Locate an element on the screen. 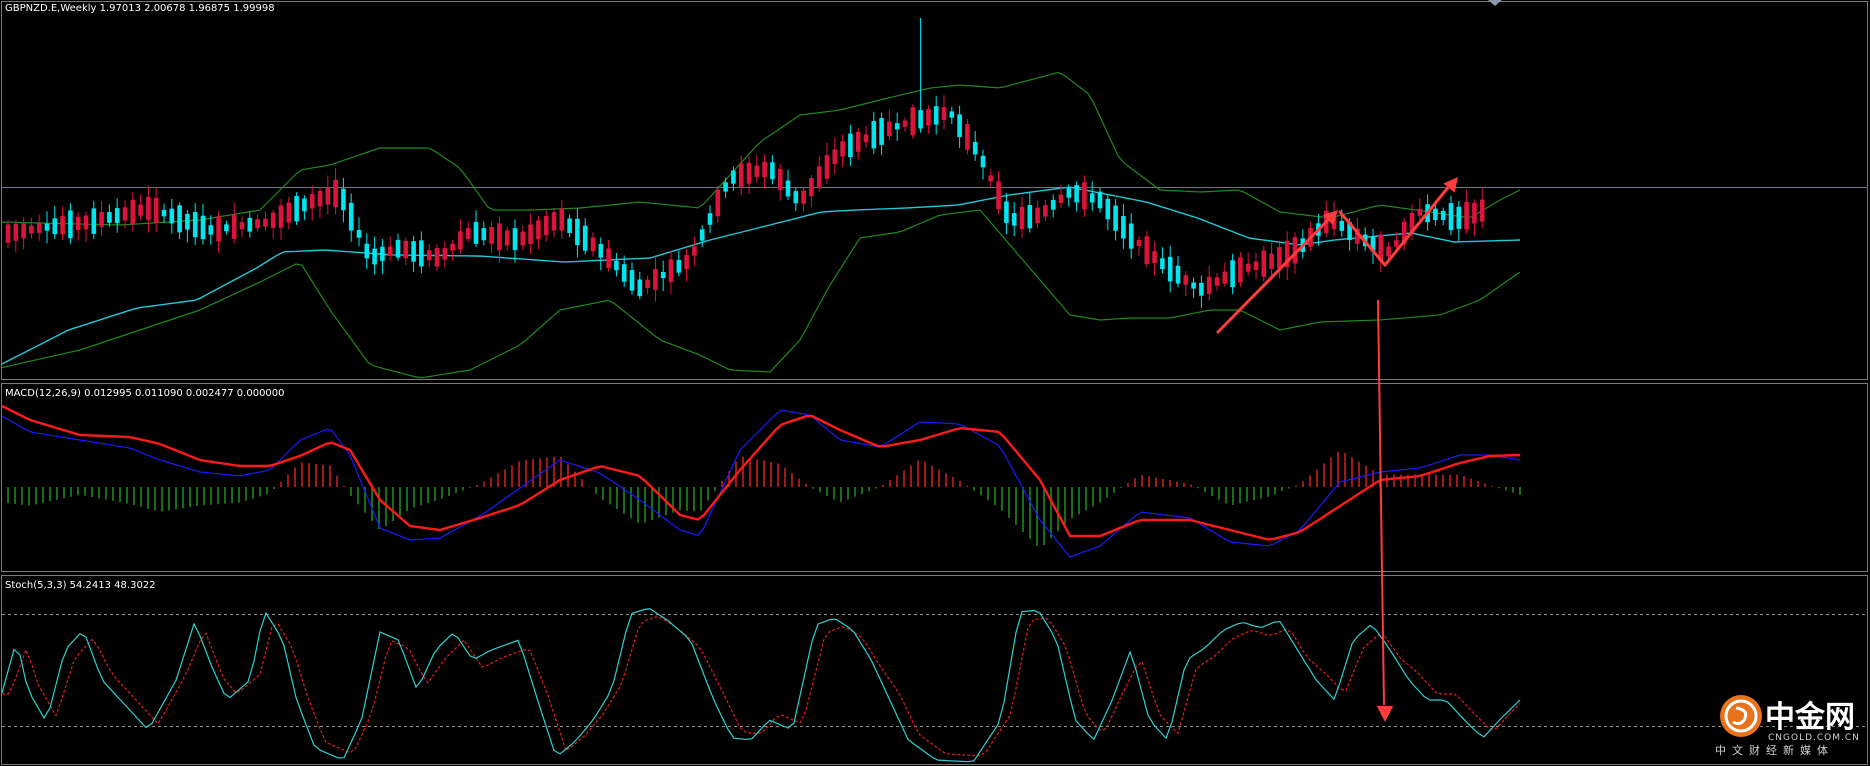  macd-histogram is located at coordinates (764, 498).